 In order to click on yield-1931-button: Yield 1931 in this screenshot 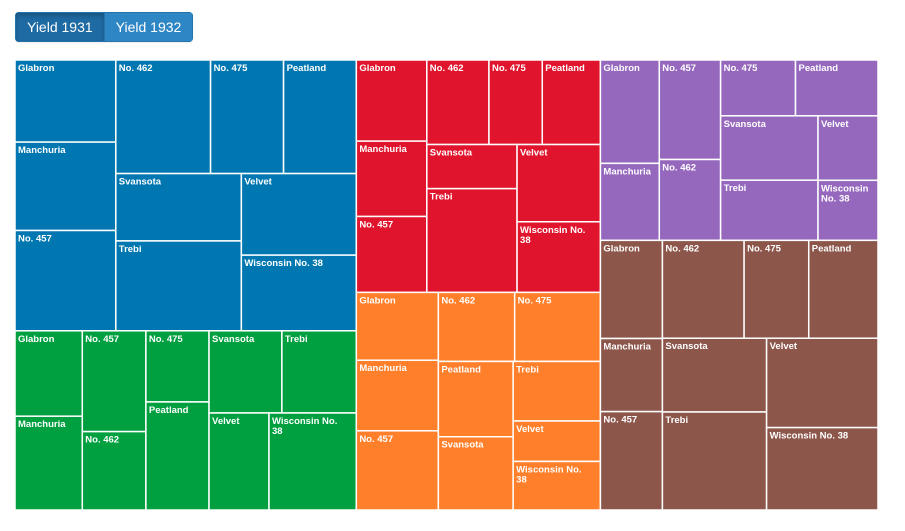, I will do `click(60, 27)`.